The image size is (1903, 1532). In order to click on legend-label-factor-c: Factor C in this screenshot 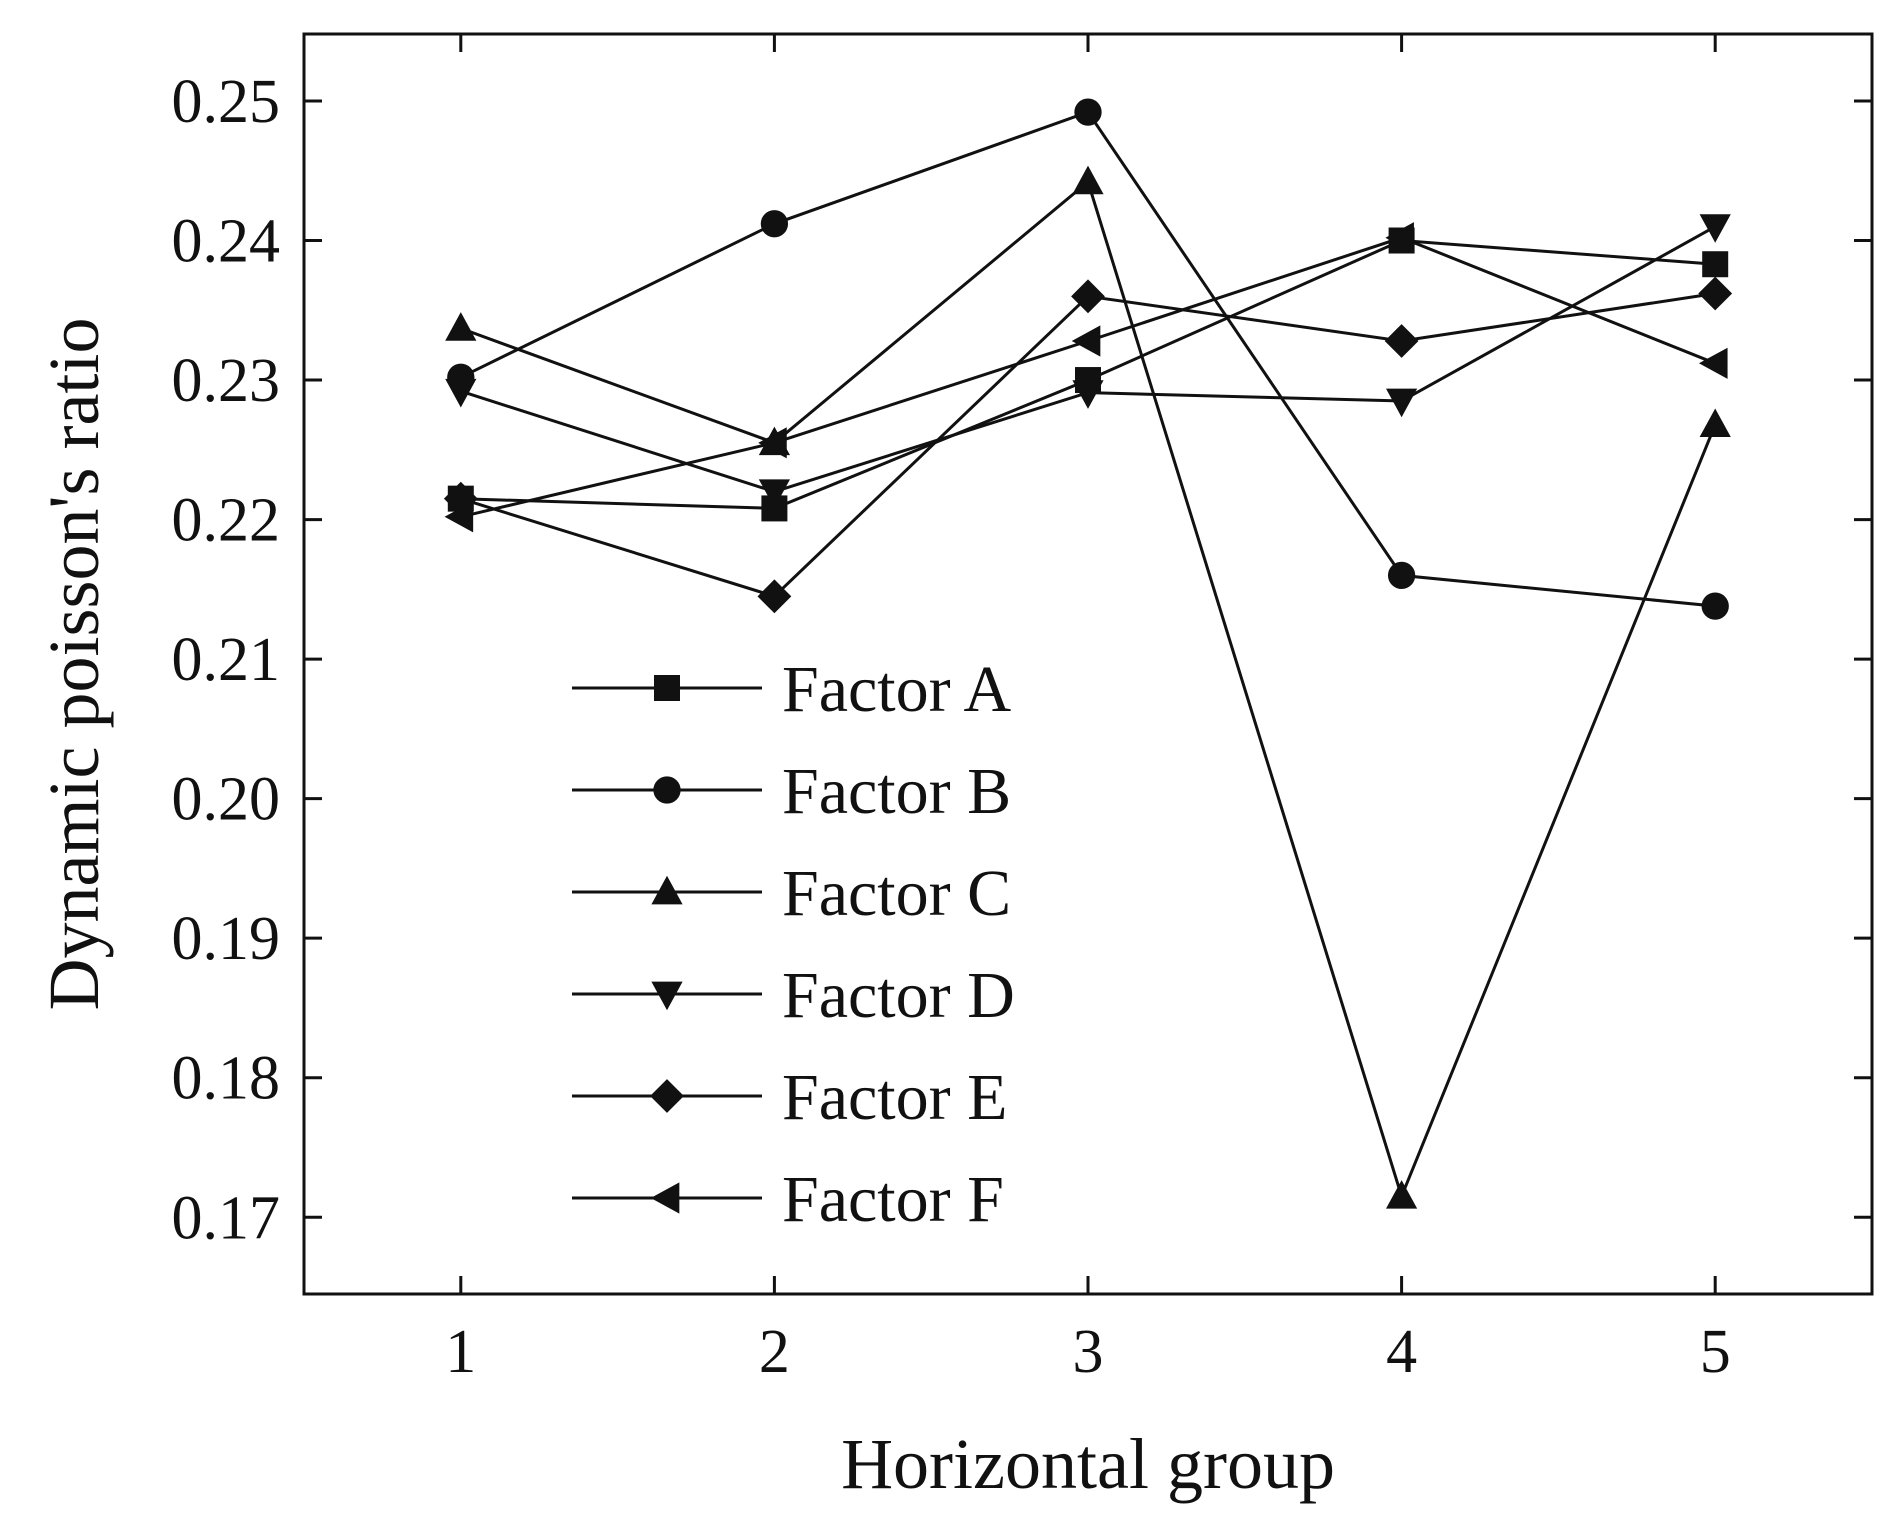, I will do `click(896, 893)`.